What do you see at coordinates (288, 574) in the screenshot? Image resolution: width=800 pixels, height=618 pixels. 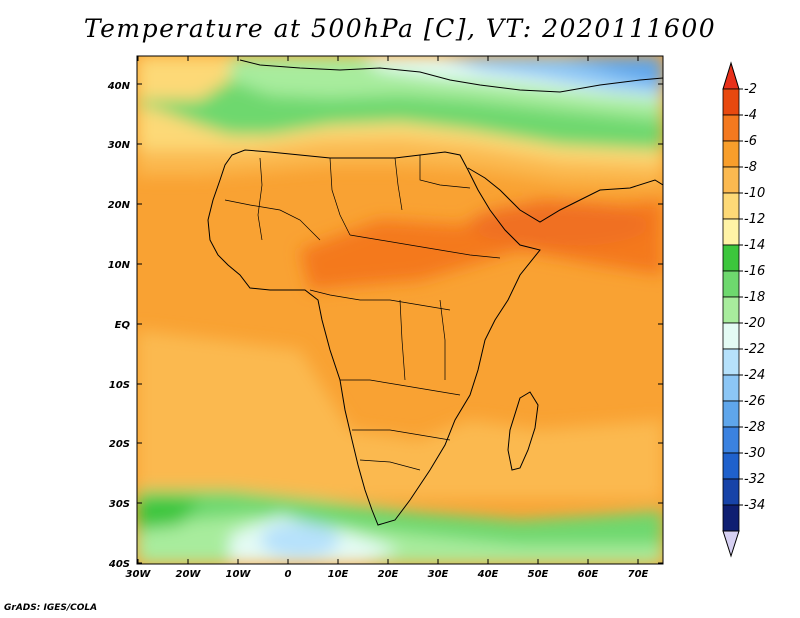 I see `lon-label: 0` at bounding box center [288, 574].